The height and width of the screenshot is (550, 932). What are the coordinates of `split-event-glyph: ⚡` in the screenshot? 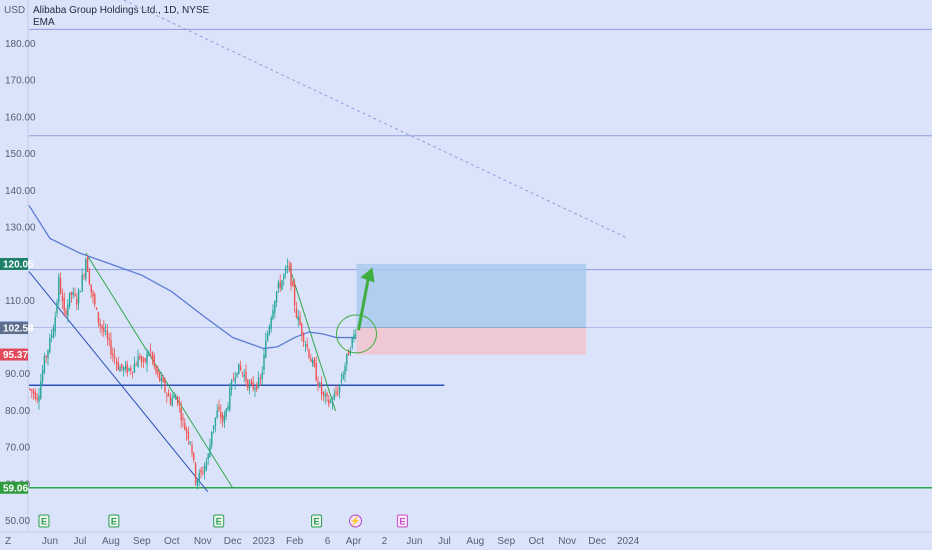 It's located at (355, 521).